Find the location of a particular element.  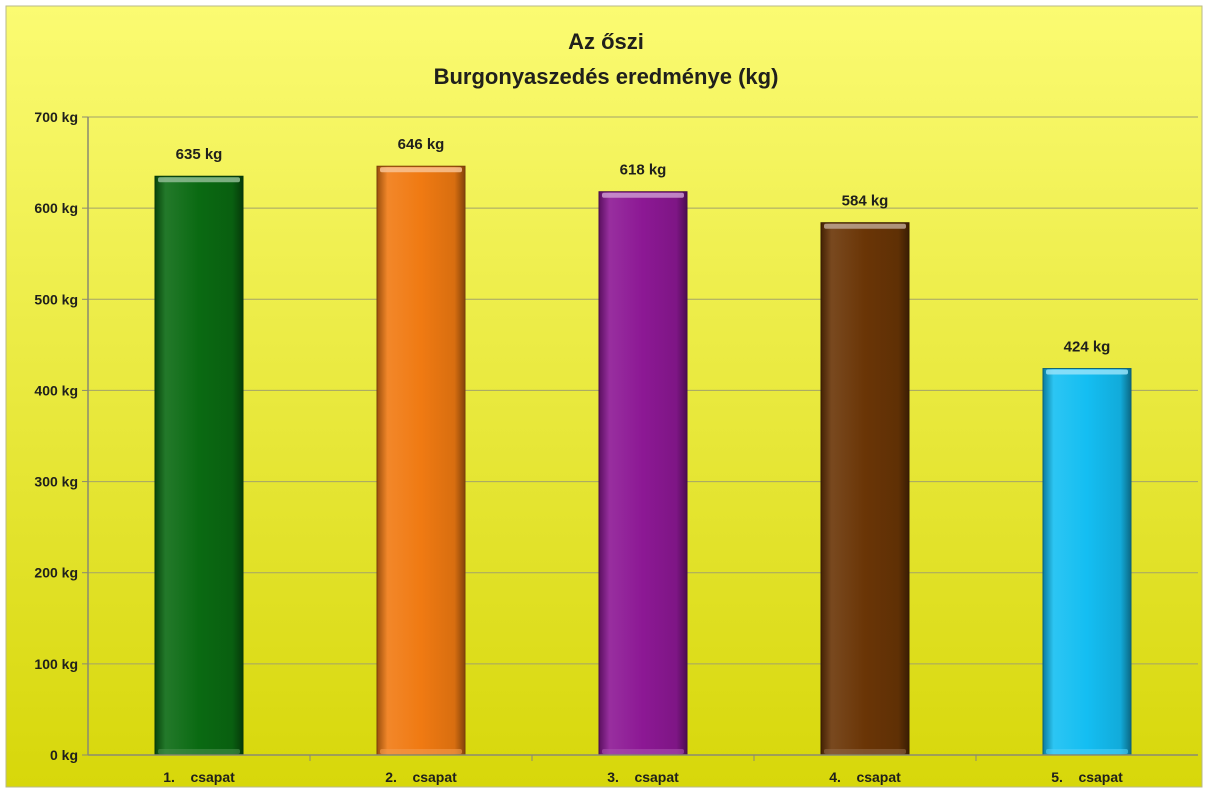

y-tick-label: 300 kg is located at coordinates (56, 482).